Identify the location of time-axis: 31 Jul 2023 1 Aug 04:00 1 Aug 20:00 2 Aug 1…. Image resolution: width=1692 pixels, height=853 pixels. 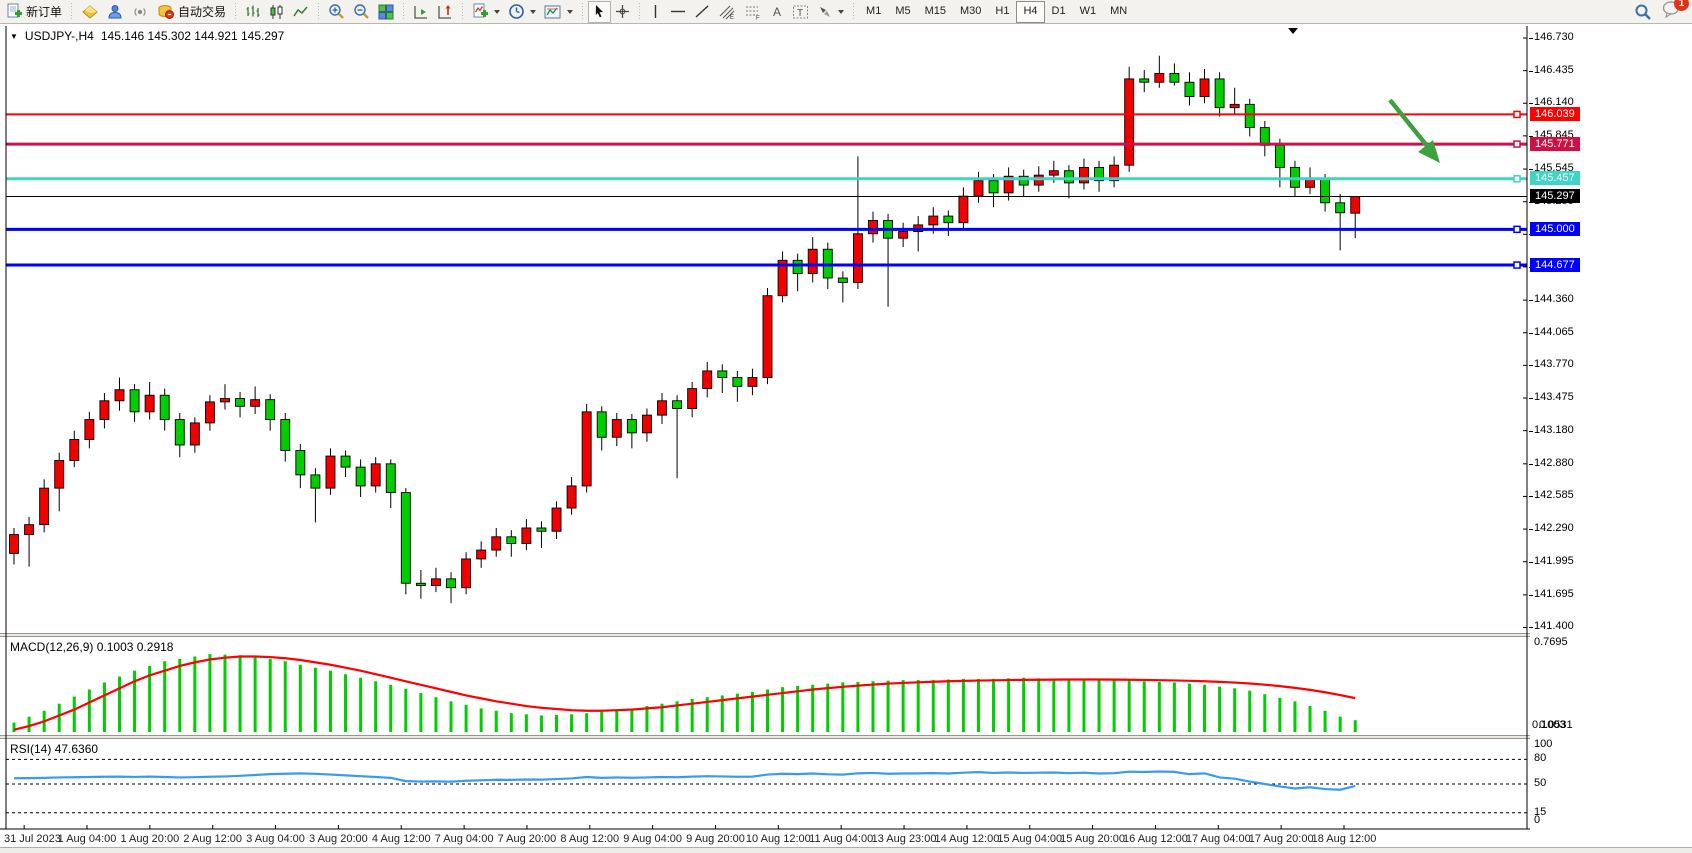
(765, 839).